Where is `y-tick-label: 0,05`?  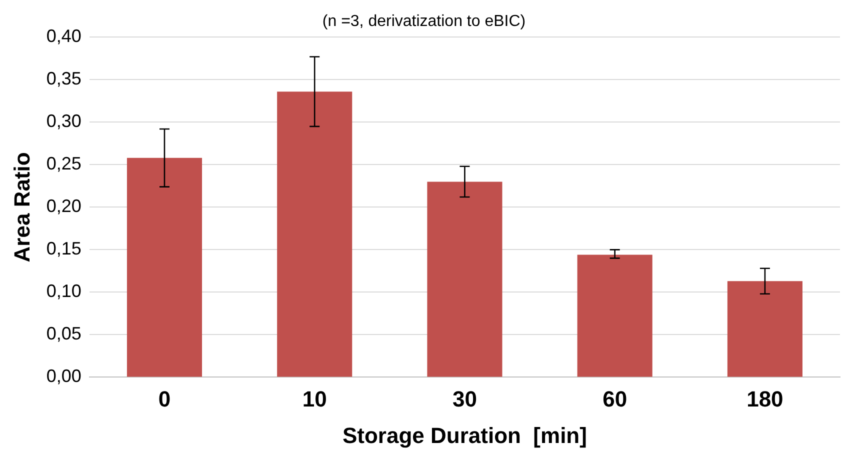
y-tick-label: 0,05 is located at coordinates (64, 334).